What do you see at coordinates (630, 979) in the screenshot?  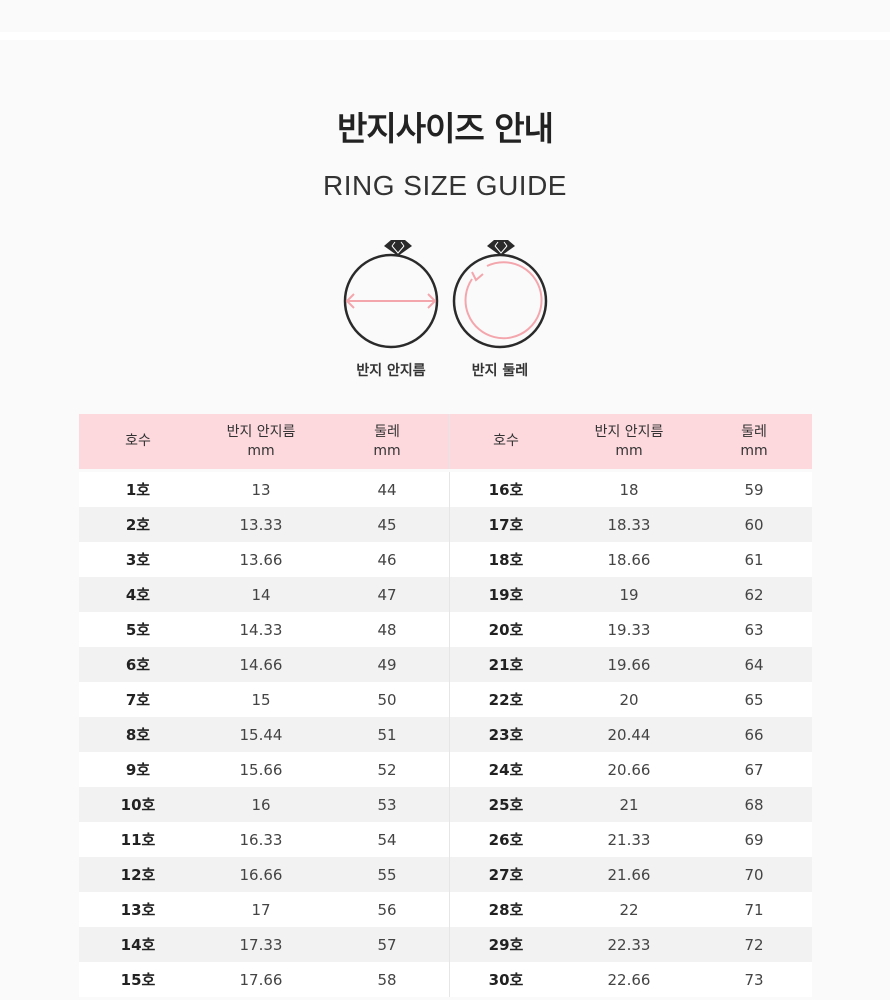 I see `table-row: 30호 22.66 73` at bounding box center [630, 979].